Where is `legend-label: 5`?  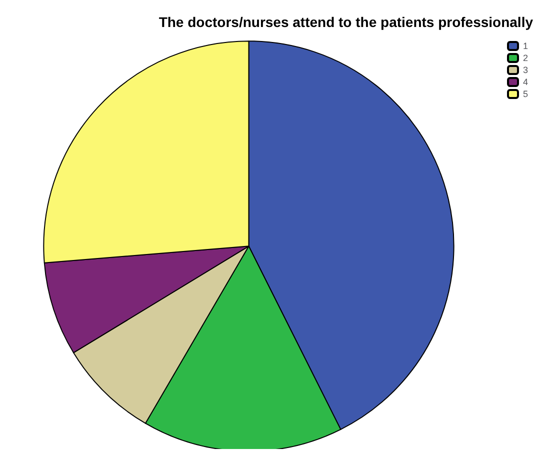 legend-label: 5 is located at coordinates (525, 94).